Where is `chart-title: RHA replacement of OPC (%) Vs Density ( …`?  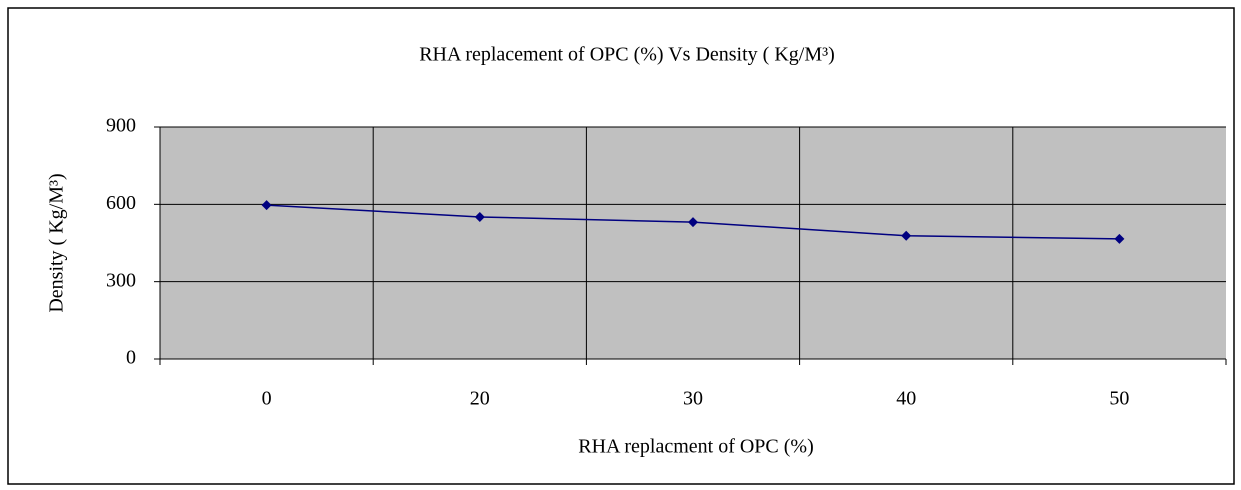
chart-title: RHA replacement of OPC (%) Vs Density ( … is located at coordinates (627, 55).